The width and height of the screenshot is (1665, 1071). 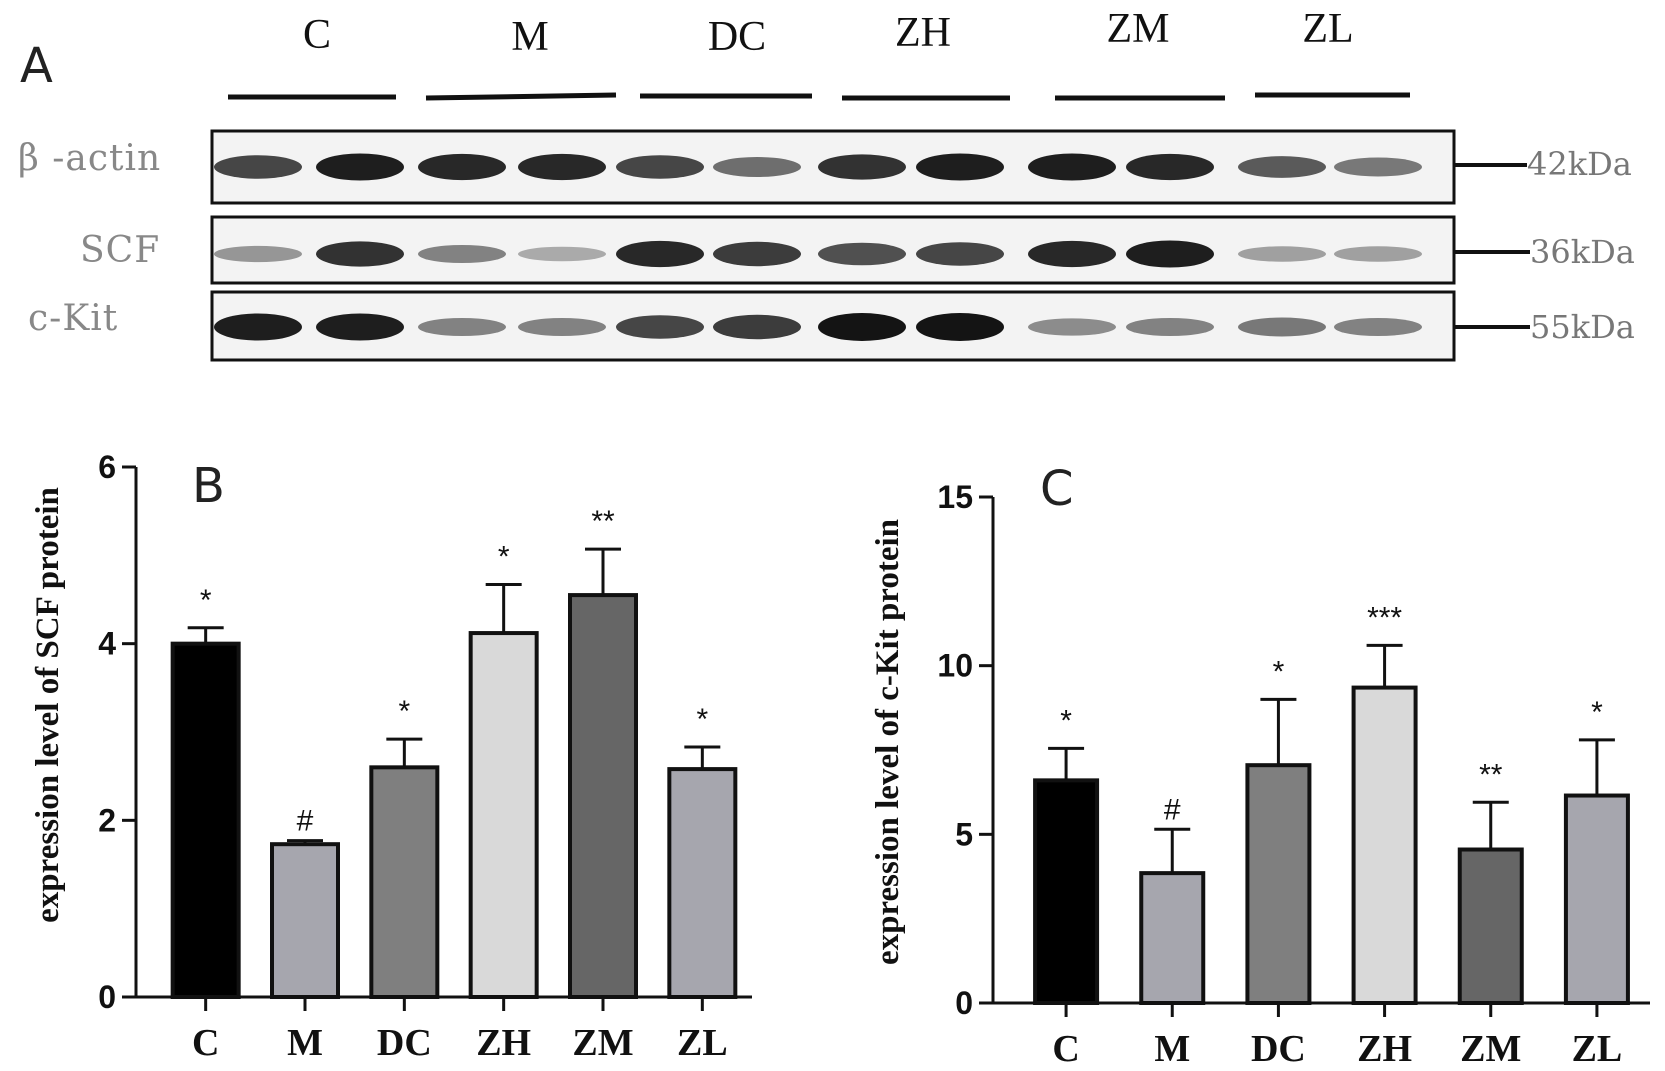 I want to click on group-label-zh: ZH, so click(x=923, y=33).